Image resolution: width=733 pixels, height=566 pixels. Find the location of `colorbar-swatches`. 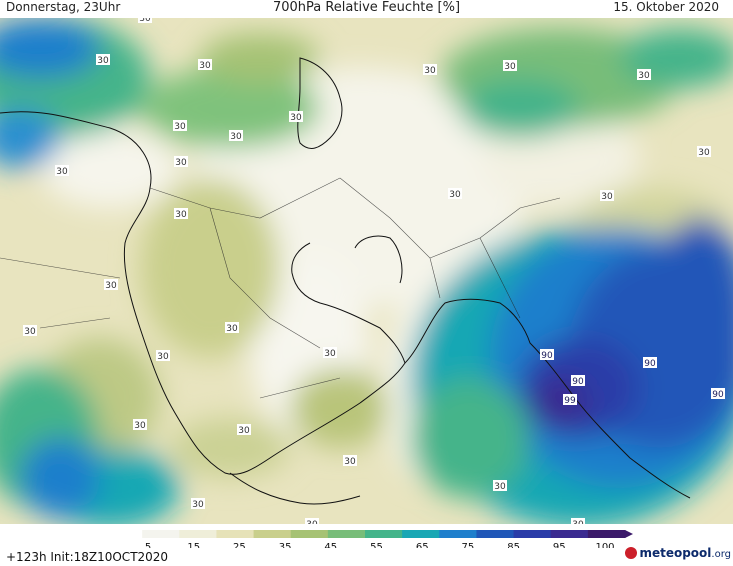

colorbar-swatches is located at coordinates (369, 534).